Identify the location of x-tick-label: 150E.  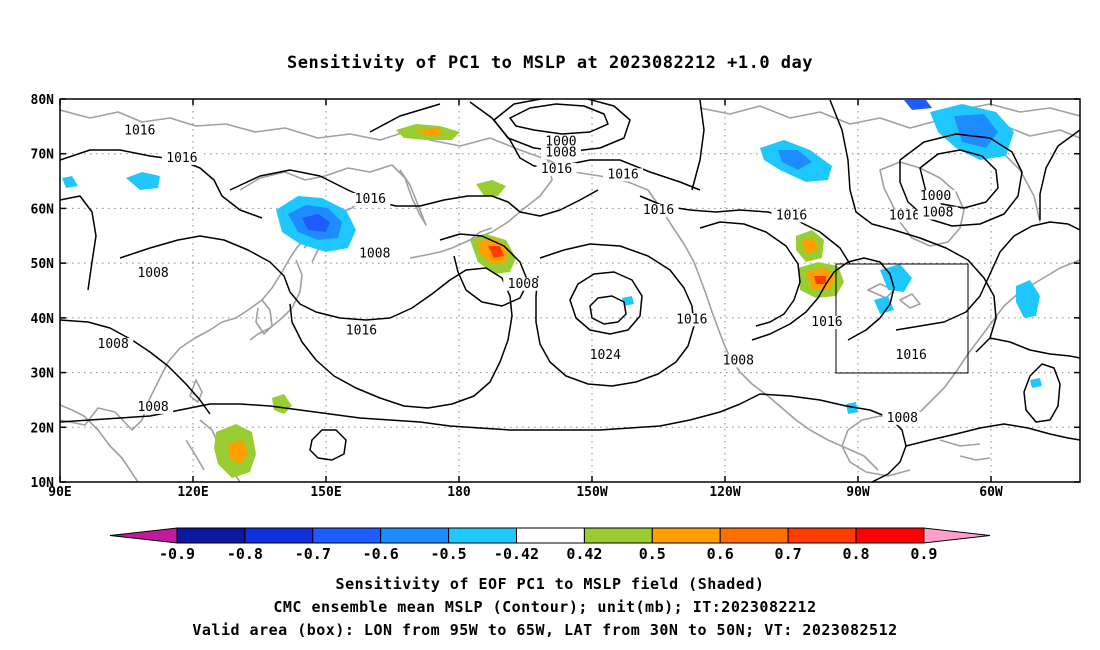
(325, 492).